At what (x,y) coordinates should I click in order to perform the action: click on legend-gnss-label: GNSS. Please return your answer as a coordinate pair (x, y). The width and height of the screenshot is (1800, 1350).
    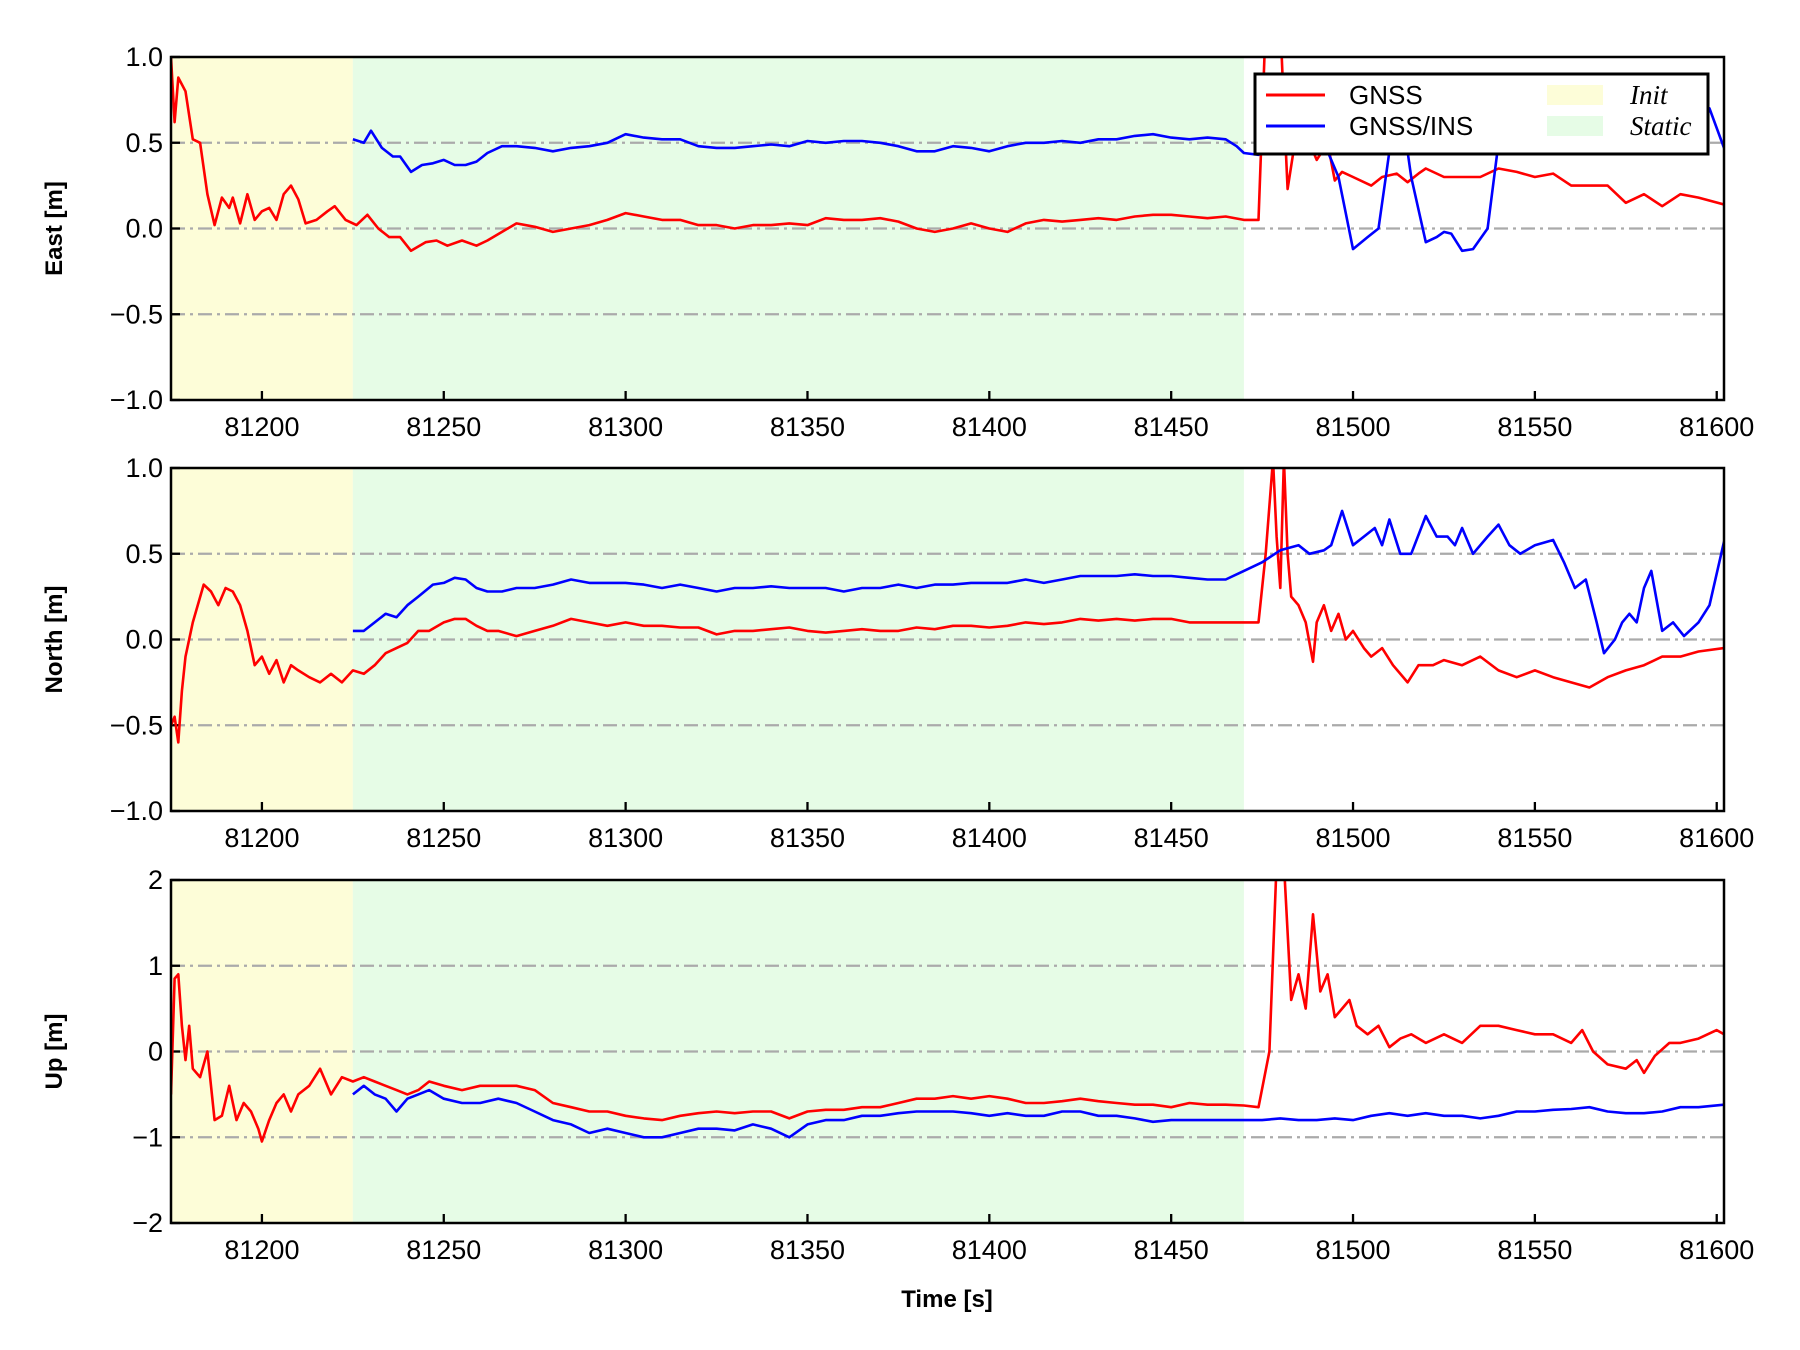
    Looking at the image, I should click on (1386, 95).